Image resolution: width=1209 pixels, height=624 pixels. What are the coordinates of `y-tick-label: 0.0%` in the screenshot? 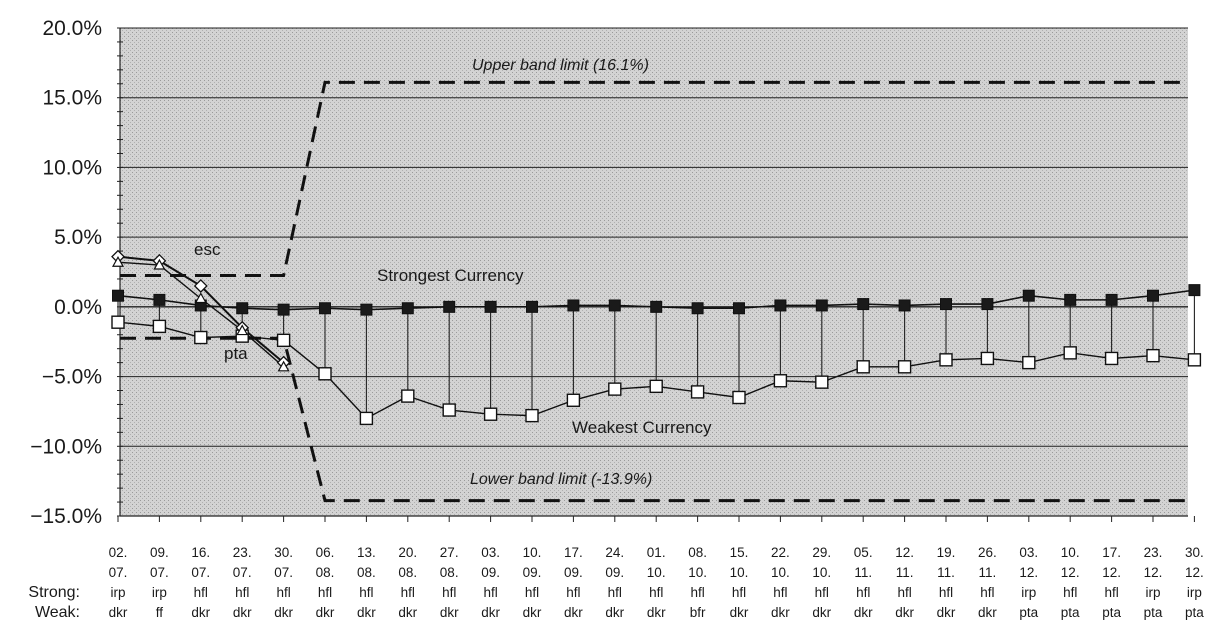 It's located at (78, 307).